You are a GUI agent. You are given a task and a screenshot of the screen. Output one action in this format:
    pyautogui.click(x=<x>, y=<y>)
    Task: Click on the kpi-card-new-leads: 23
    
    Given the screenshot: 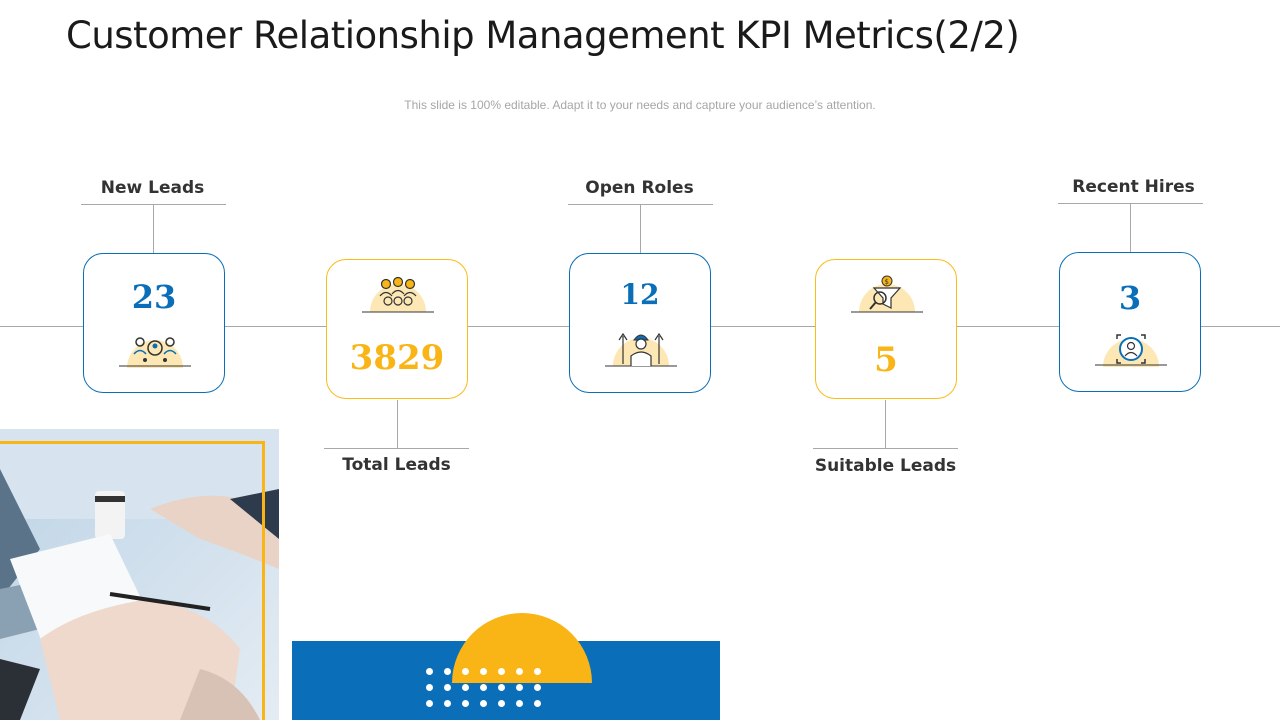 What is the action you would take?
    pyautogui.click(x=154, y=323)
    